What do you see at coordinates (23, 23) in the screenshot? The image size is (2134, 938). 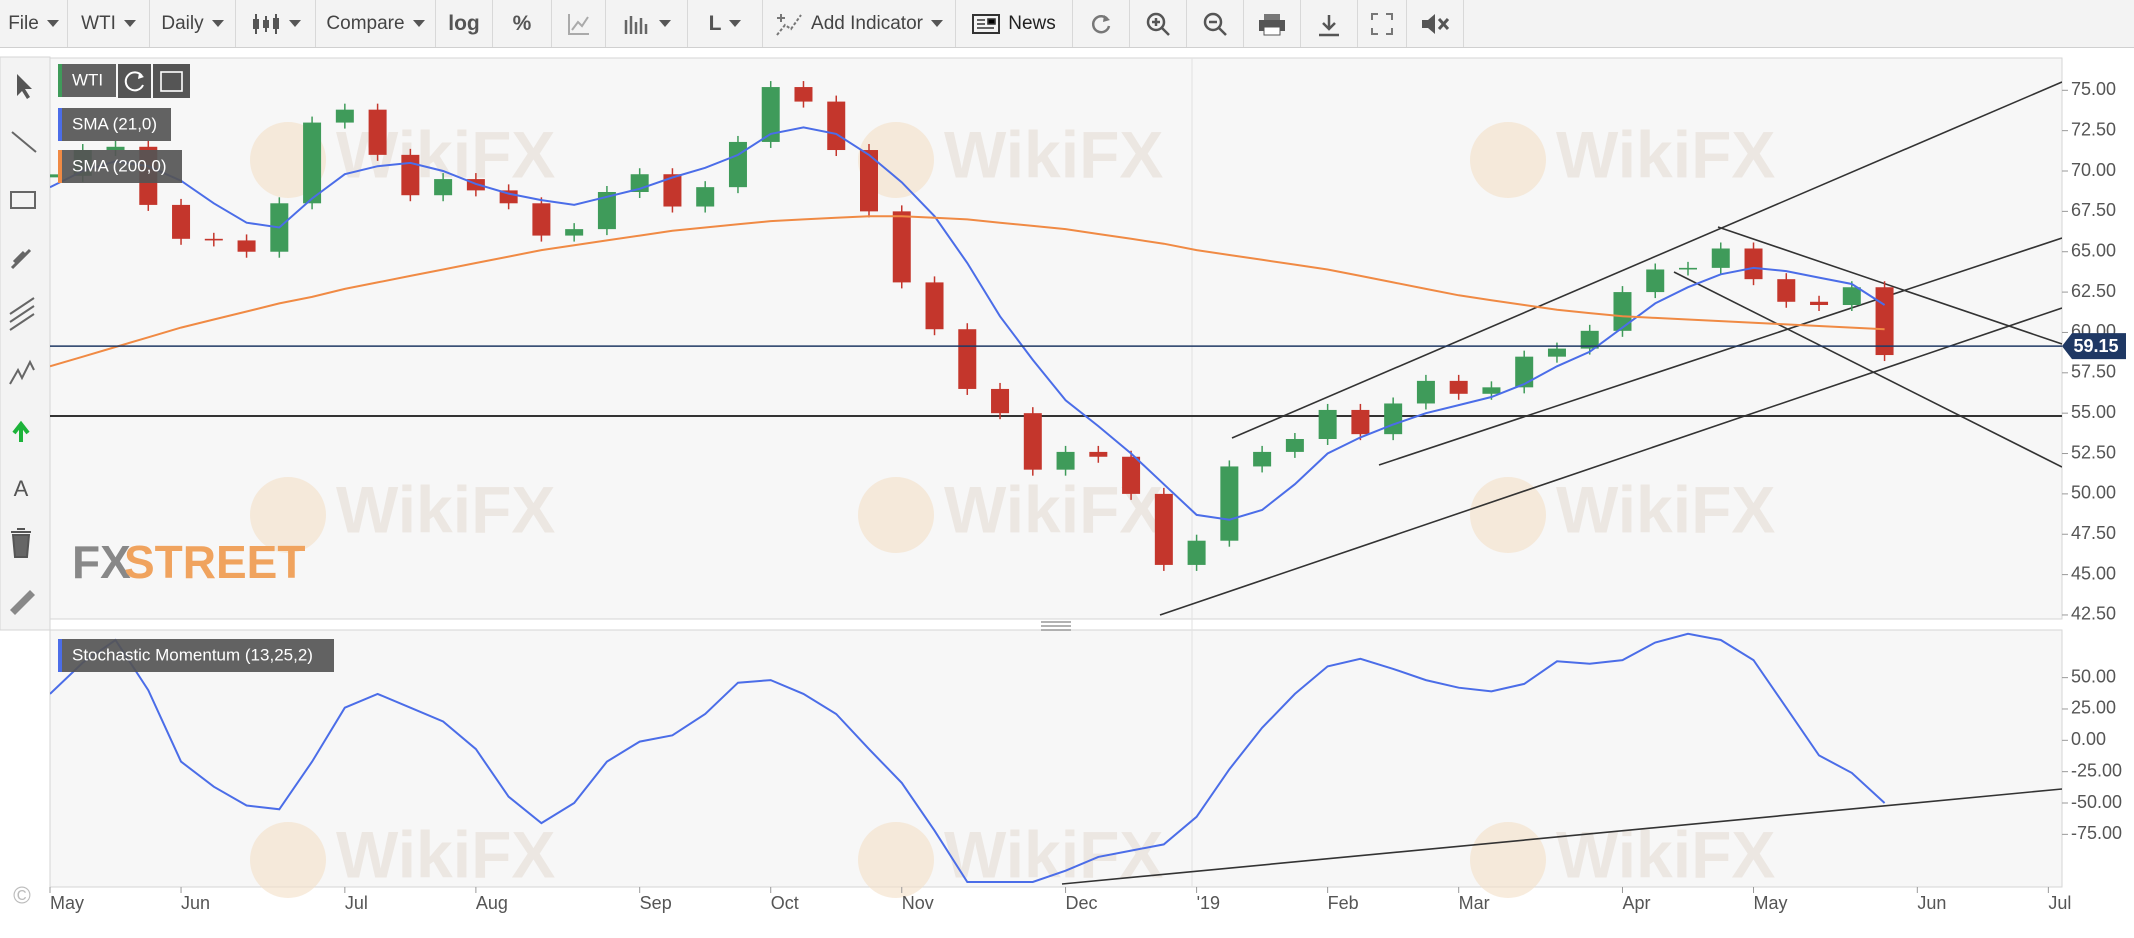 I see `file-label: File` at bounding box center [23, 23].